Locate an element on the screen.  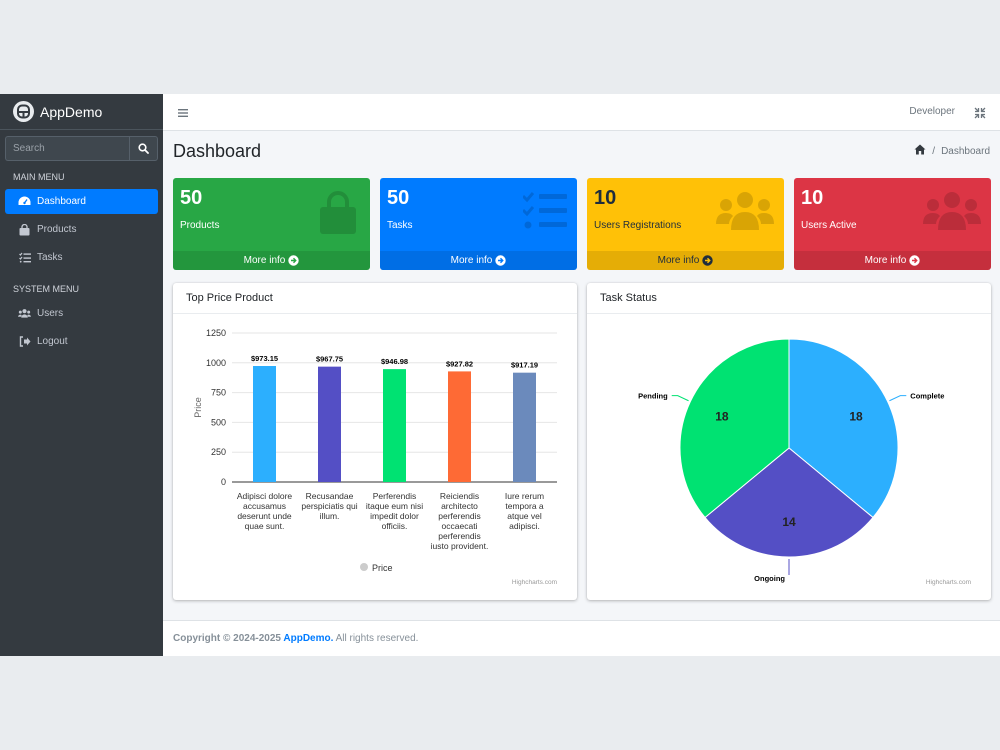
home-icon is located at coordinates (920, 151).